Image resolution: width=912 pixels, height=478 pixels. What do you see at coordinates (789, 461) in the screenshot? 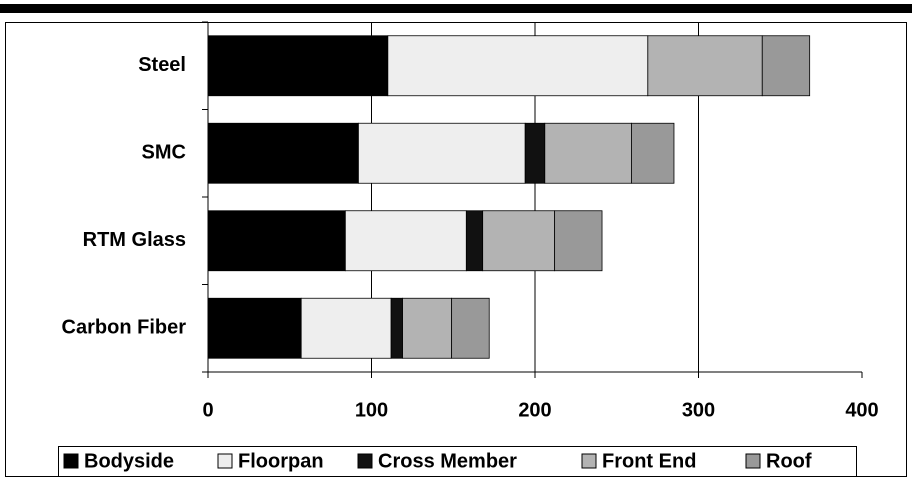
I see `legend-label: Roof` at bounding box center [789, 461].